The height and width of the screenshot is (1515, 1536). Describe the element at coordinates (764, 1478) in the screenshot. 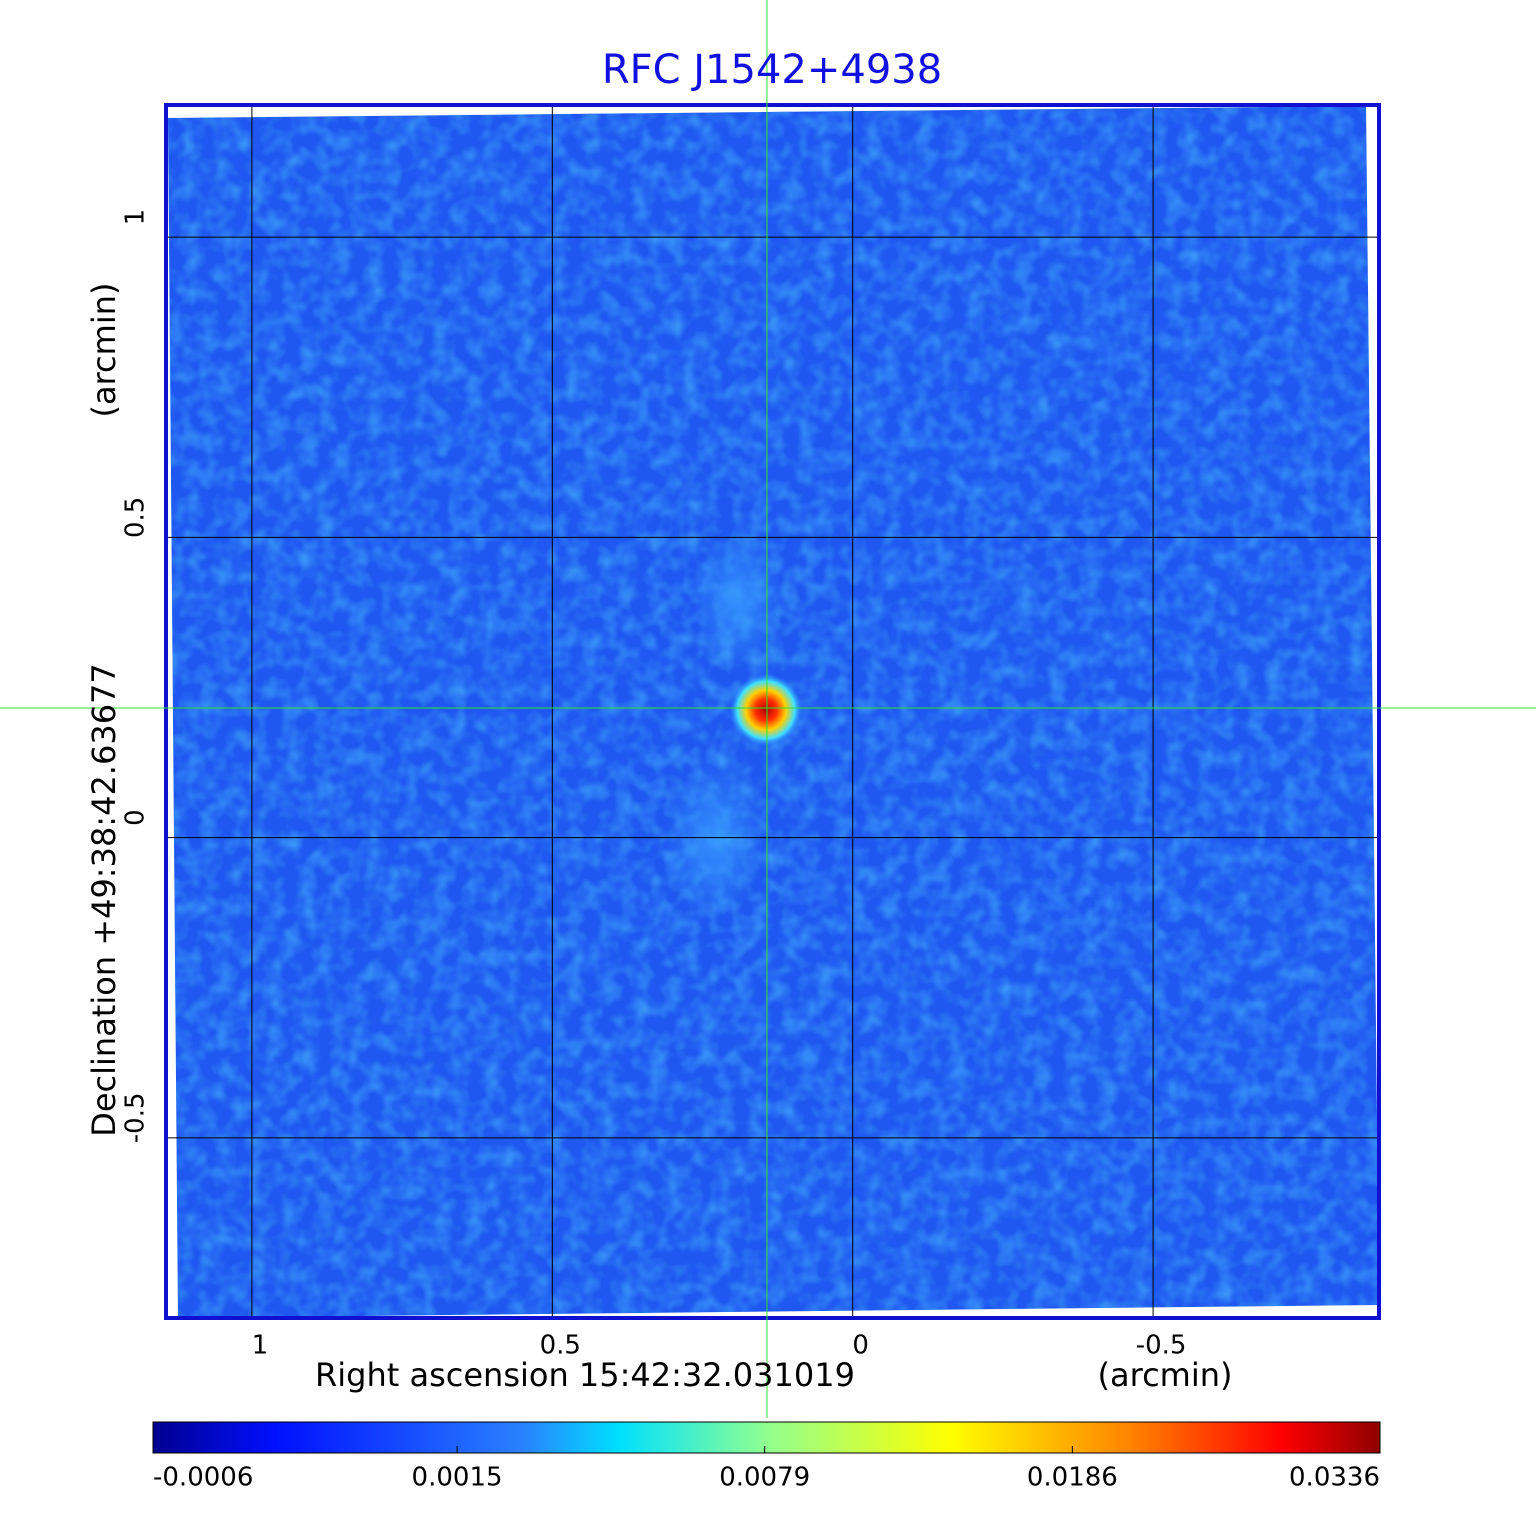

I see `colorbar-tick-label: 0.0079` at that location.